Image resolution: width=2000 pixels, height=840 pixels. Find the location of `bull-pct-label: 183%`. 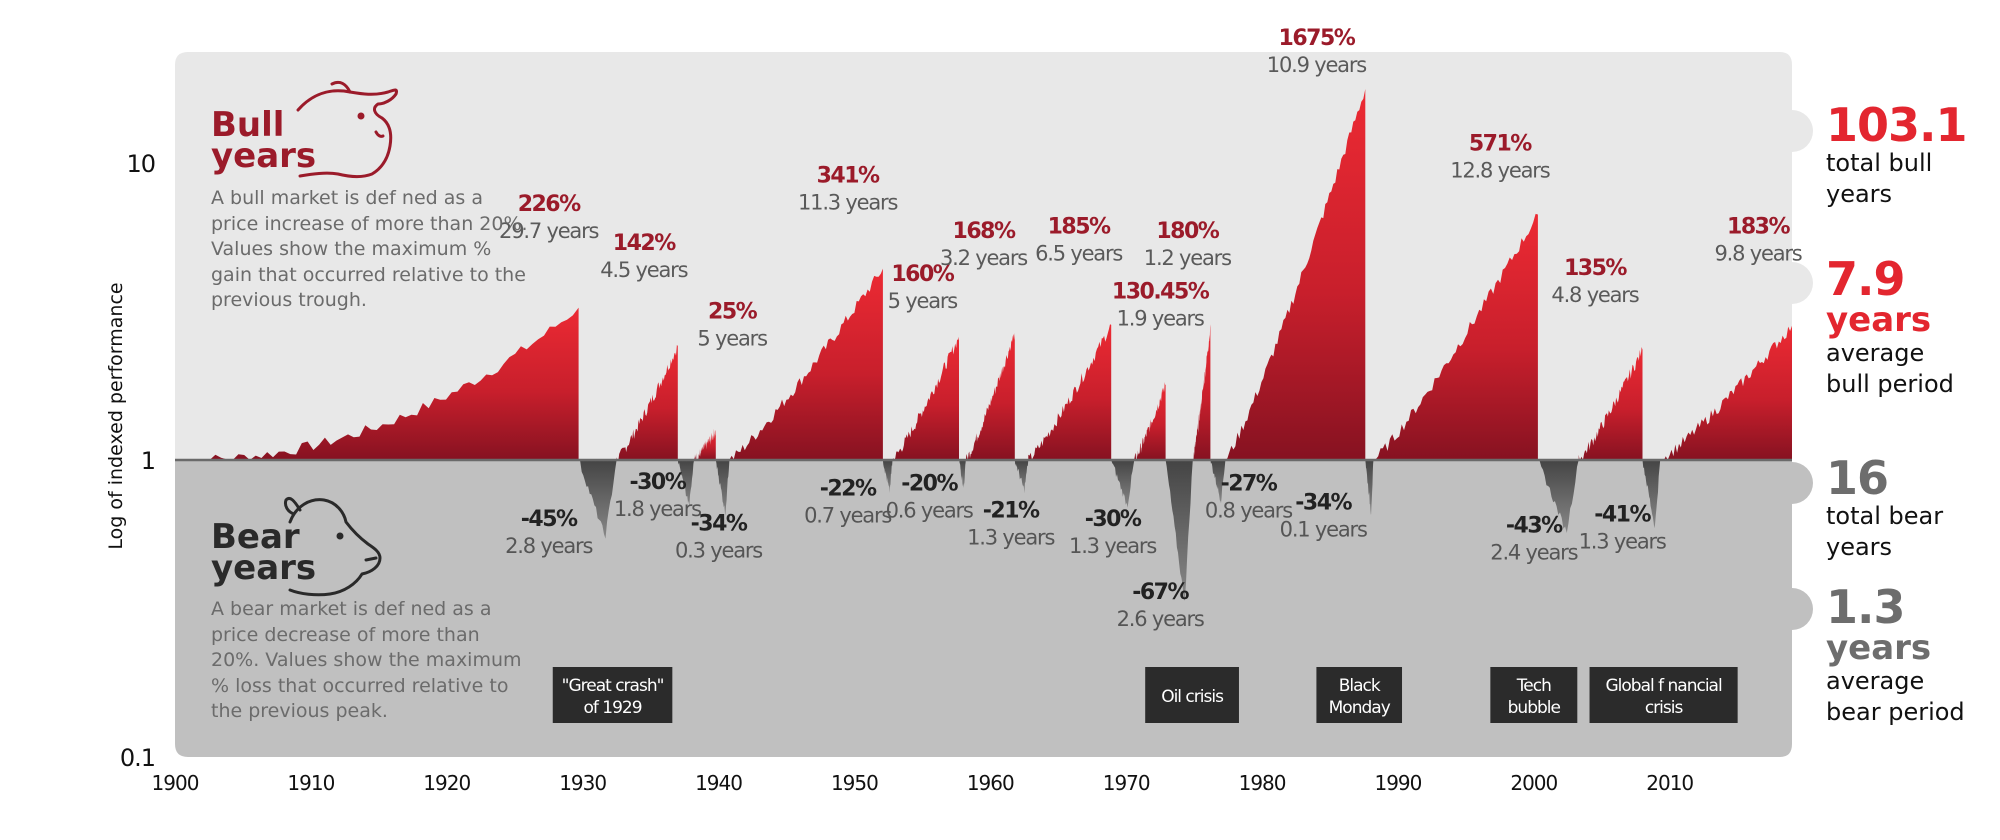

bull-pct-label: 183% is located at coordinates (1758, 226).